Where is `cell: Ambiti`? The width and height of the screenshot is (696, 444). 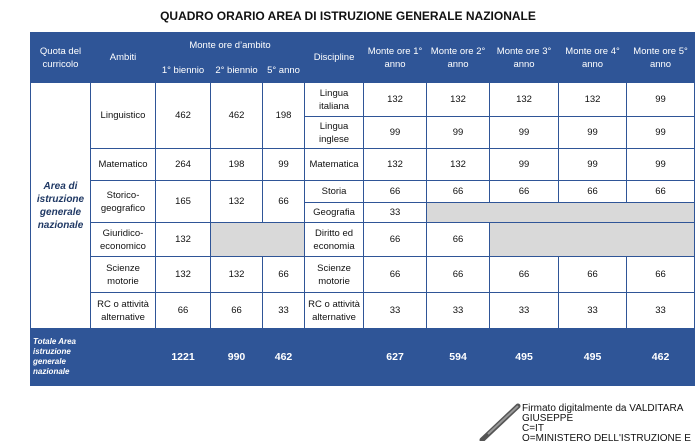
cell: Ambiti is located at coordinates (123, 57).